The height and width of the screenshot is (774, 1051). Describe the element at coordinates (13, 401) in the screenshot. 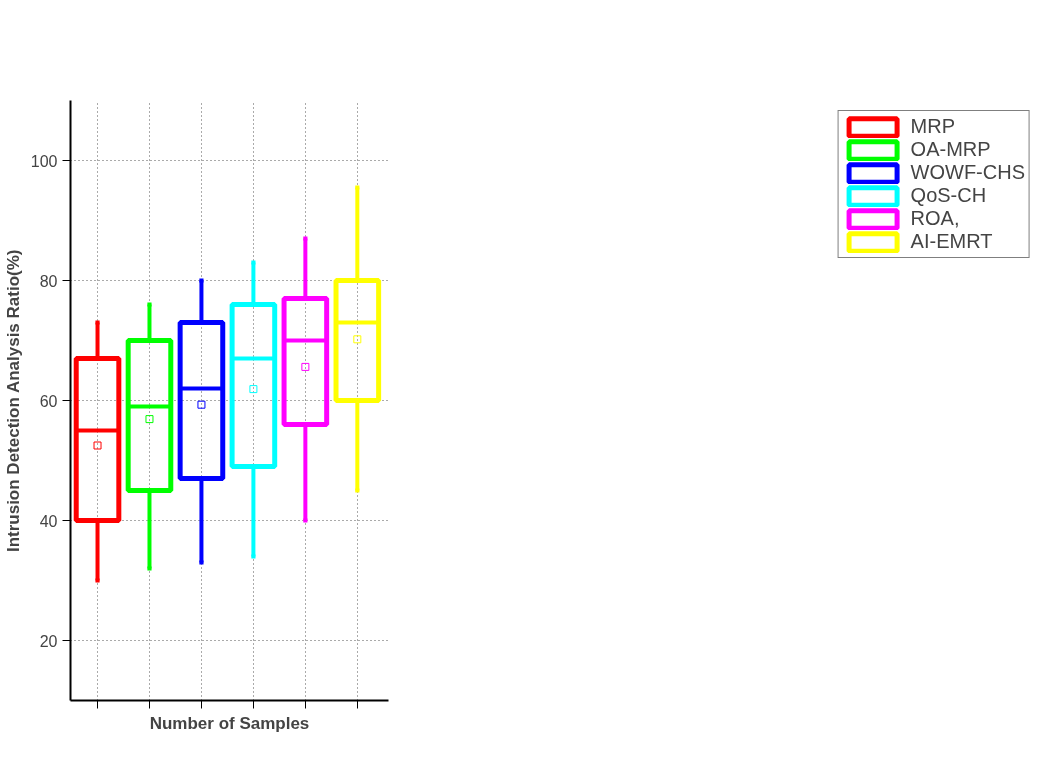

I see `y-axis-title: Intrusion Detection Analysis Ratio(%)` at that location.